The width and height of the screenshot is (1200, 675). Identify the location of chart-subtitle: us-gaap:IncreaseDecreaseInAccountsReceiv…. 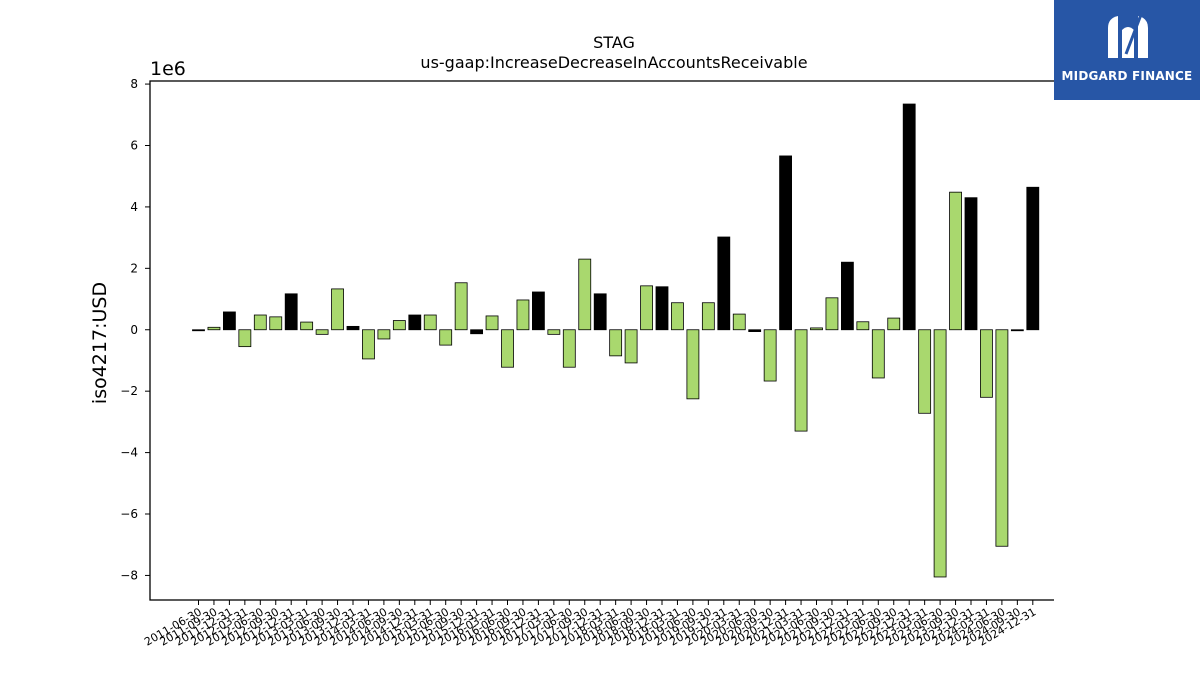
(613, 62).